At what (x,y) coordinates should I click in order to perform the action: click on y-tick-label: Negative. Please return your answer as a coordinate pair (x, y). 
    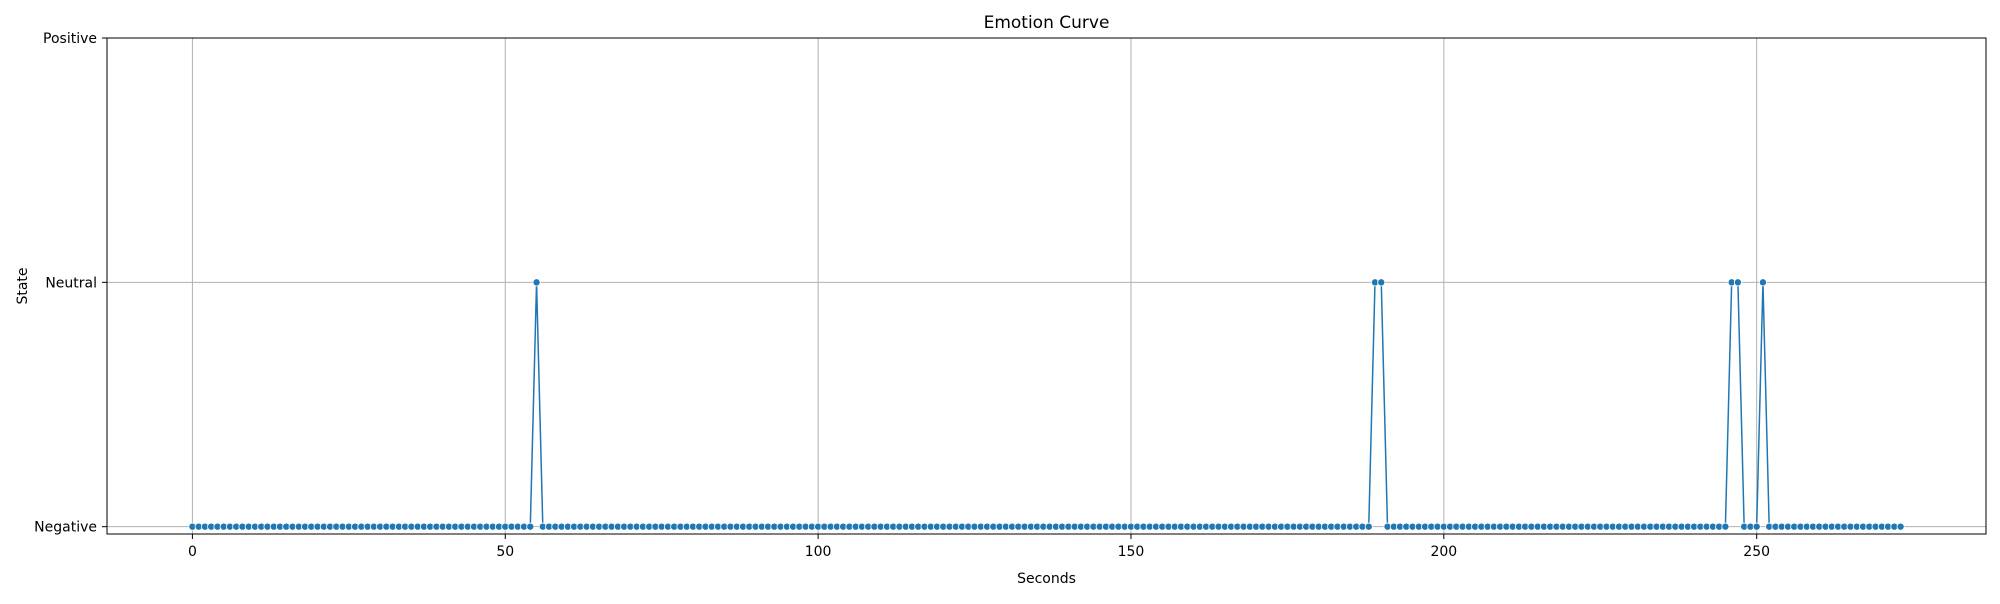
    Looking at the image, I should click on (65, 528).